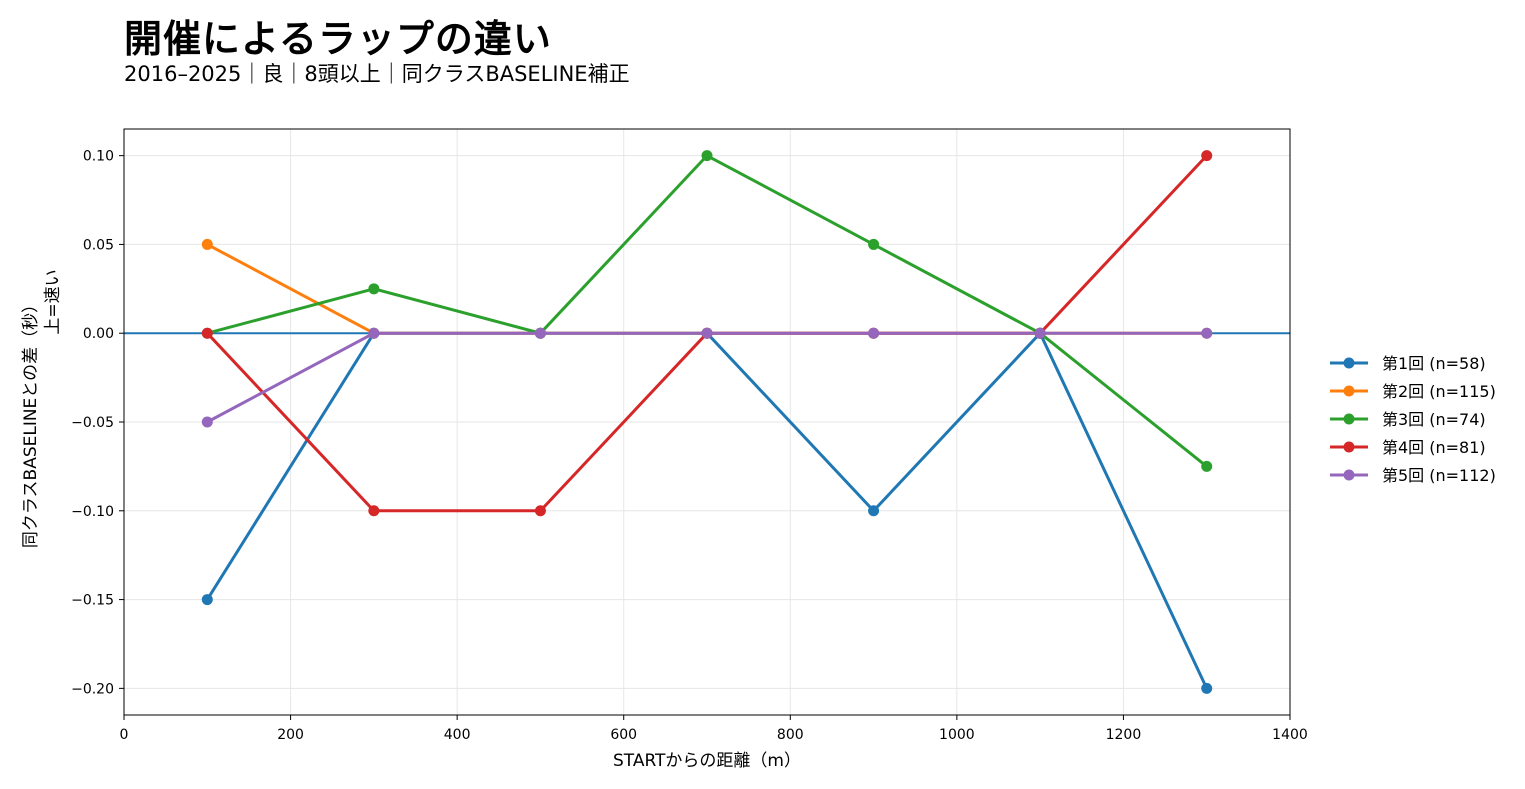 The height and width of the screenshot is (789, 1525). I want to click on y-axis-label: 同クラスBASELINEとの差（秒） 上=速い, so click(42, 408).